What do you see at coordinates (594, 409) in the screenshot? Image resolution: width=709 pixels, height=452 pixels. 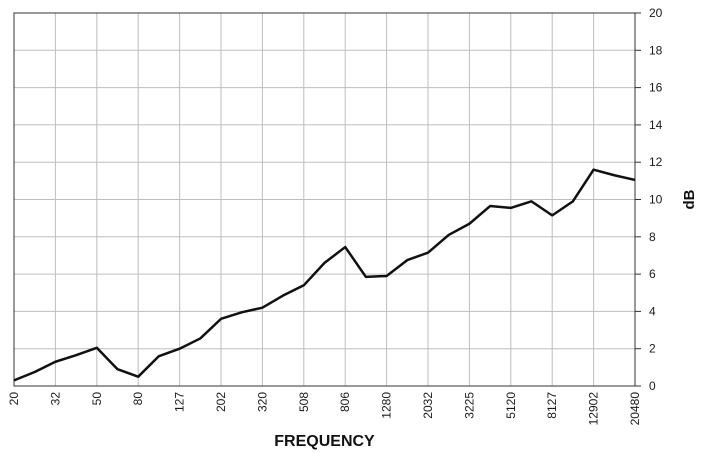 I see `x-tick-label-14: 12902` at bounding box center [594, 409].